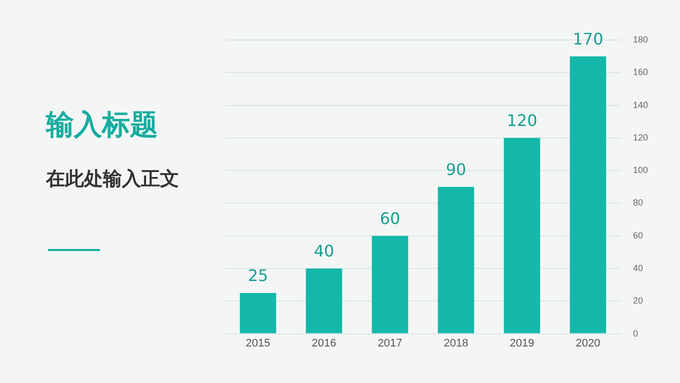 The height and width of the screenshot is (383, 680). What do you see at coordinates (588, 343) in the screenshot?
I see `x-tick-label: 2020` at bounding box center [588, 343].